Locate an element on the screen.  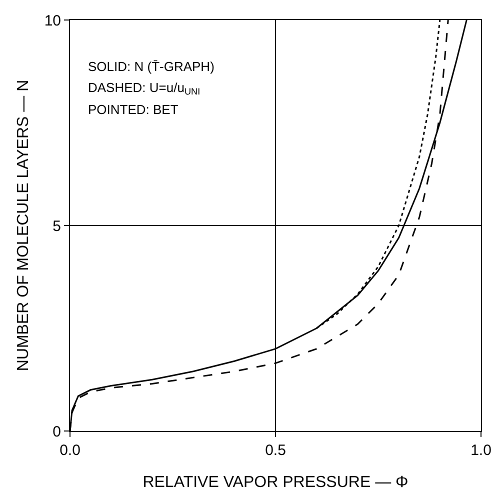
annotation: SOLID: N (T̄-GRAPH) is located at coordinates (151, 66).